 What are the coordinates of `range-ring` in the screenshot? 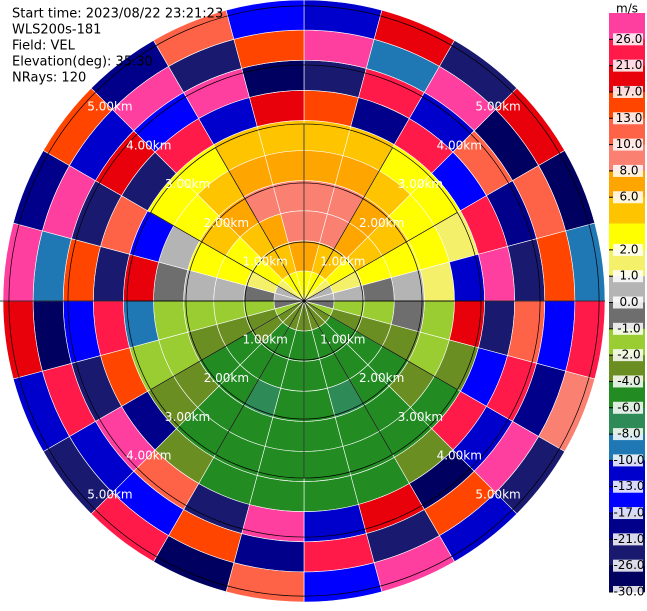 It's located at (304, 301).